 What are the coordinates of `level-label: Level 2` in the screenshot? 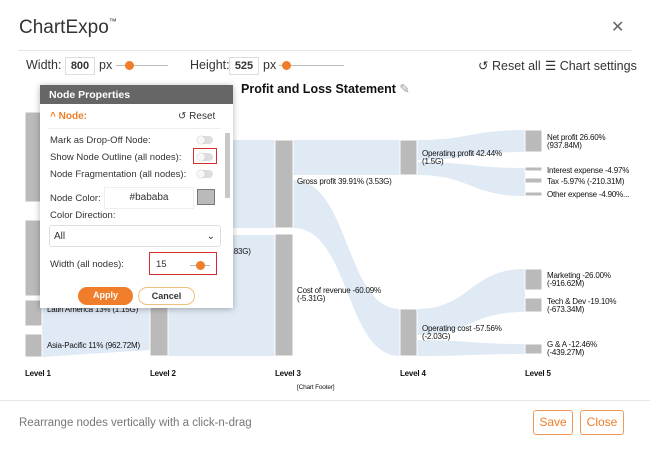 It's located at (163, 373).